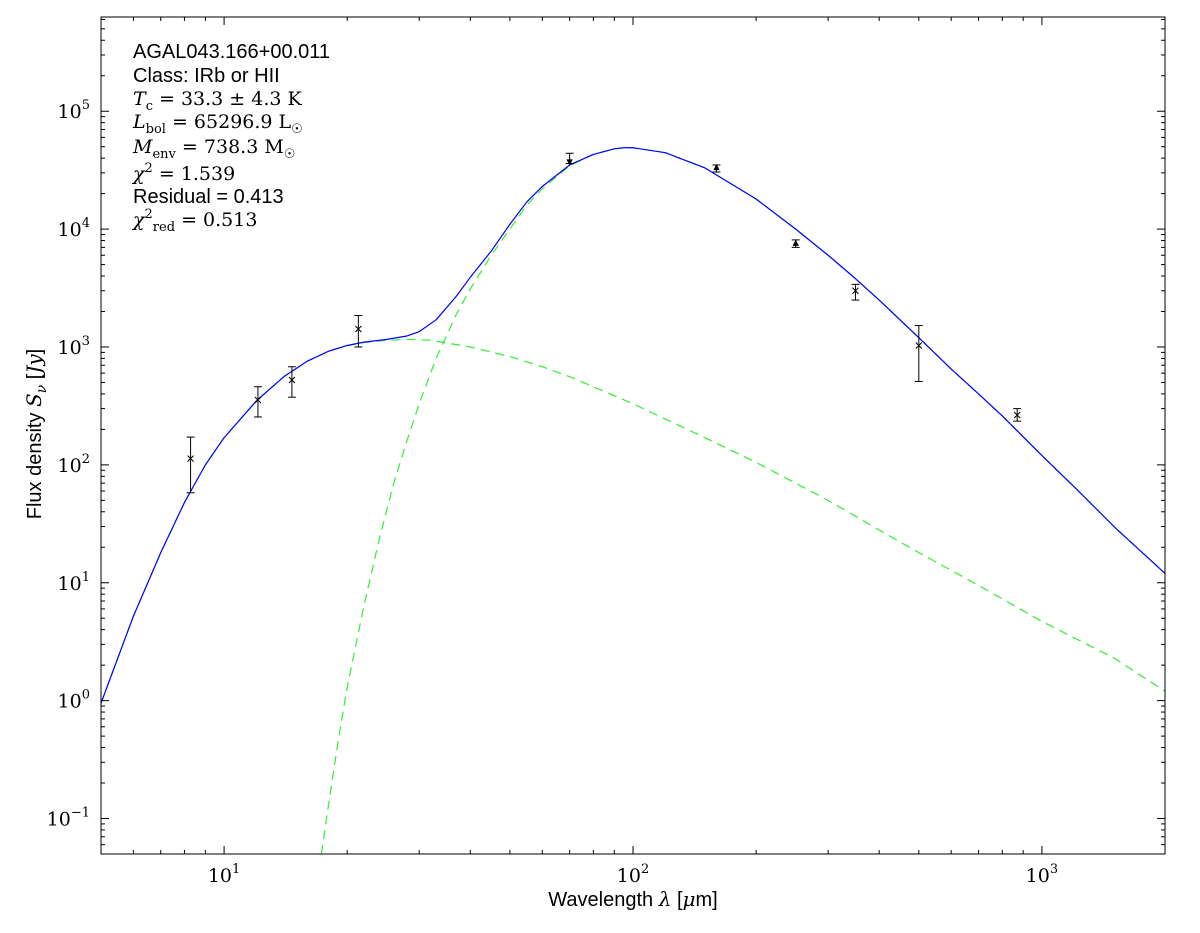 This screenshot has width=1200, height=933. What do you see at coordinates (36, 434) in the screenshot?
I see `y-axis-label: Flux density Sν [Jy]` at bounding box center [36, 434].